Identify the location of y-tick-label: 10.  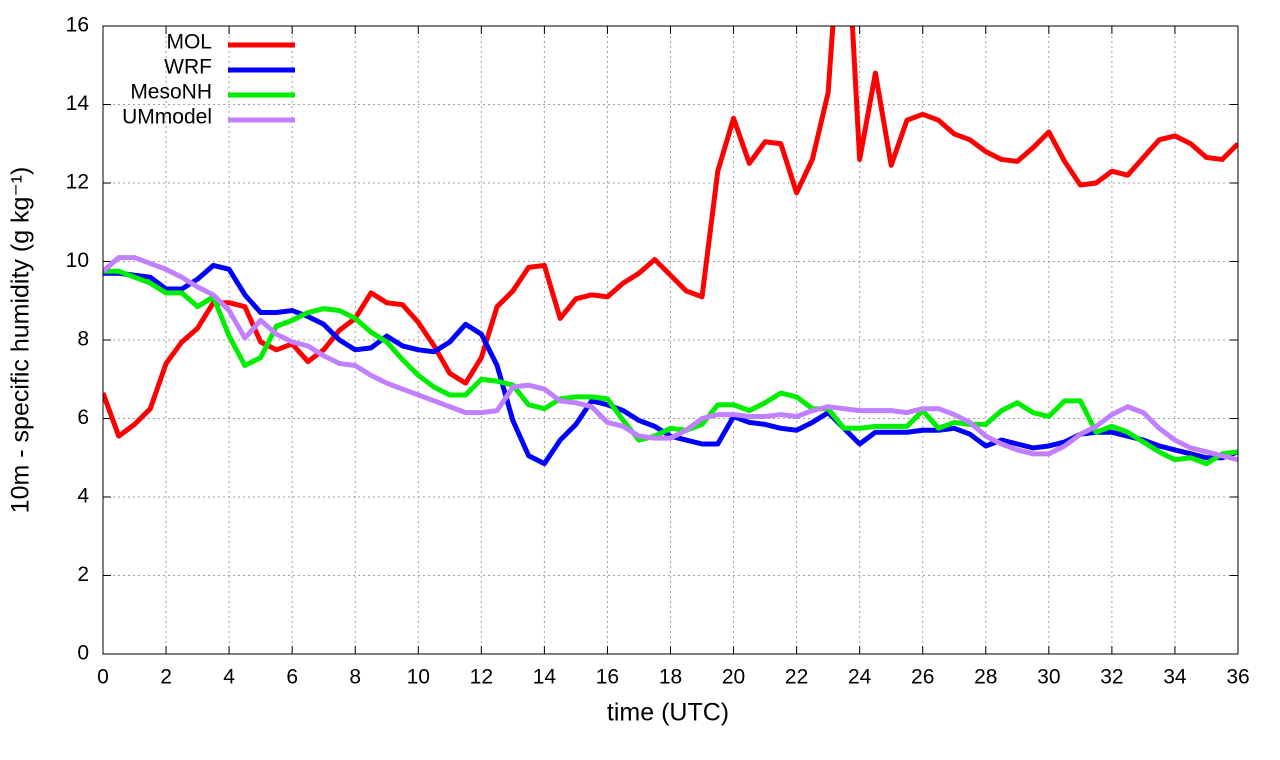
(77, 260).